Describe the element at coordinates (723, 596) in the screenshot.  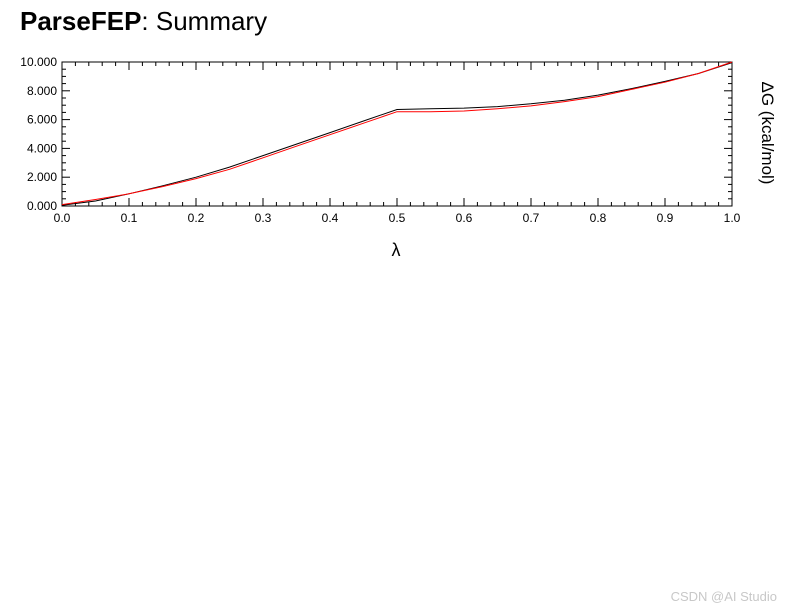
I see `watermark: CSDN @AI Studio` at that location.